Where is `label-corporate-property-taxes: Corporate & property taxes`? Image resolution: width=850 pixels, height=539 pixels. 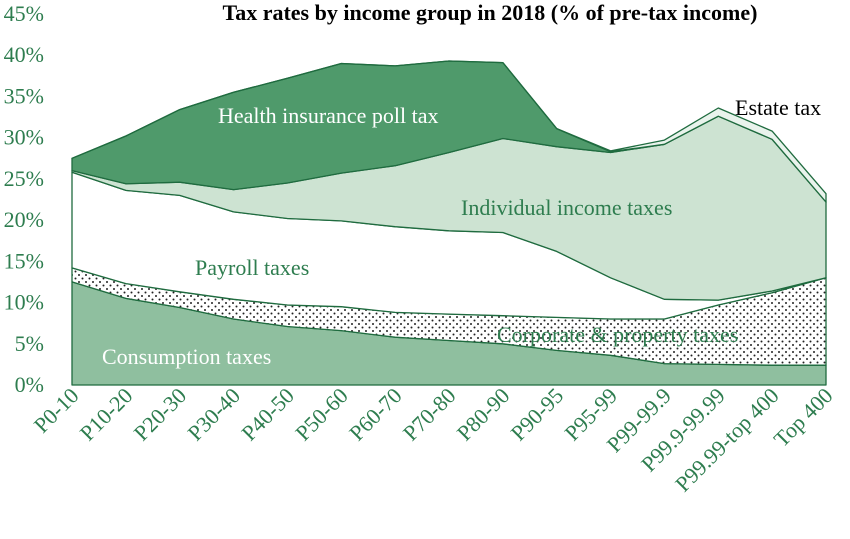 label-corporate-property-taxes: Corporate & property taxes is located at coordinates (617, 334).